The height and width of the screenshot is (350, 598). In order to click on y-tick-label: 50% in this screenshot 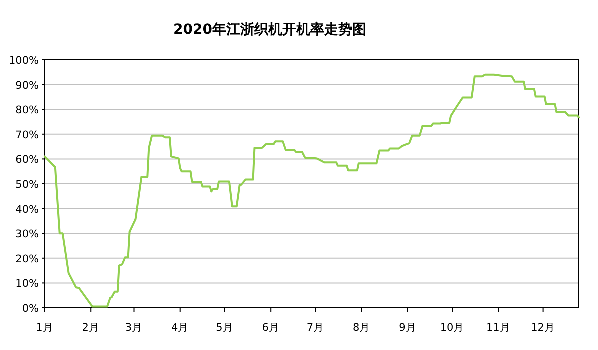, I will do `click(28, 185)`.